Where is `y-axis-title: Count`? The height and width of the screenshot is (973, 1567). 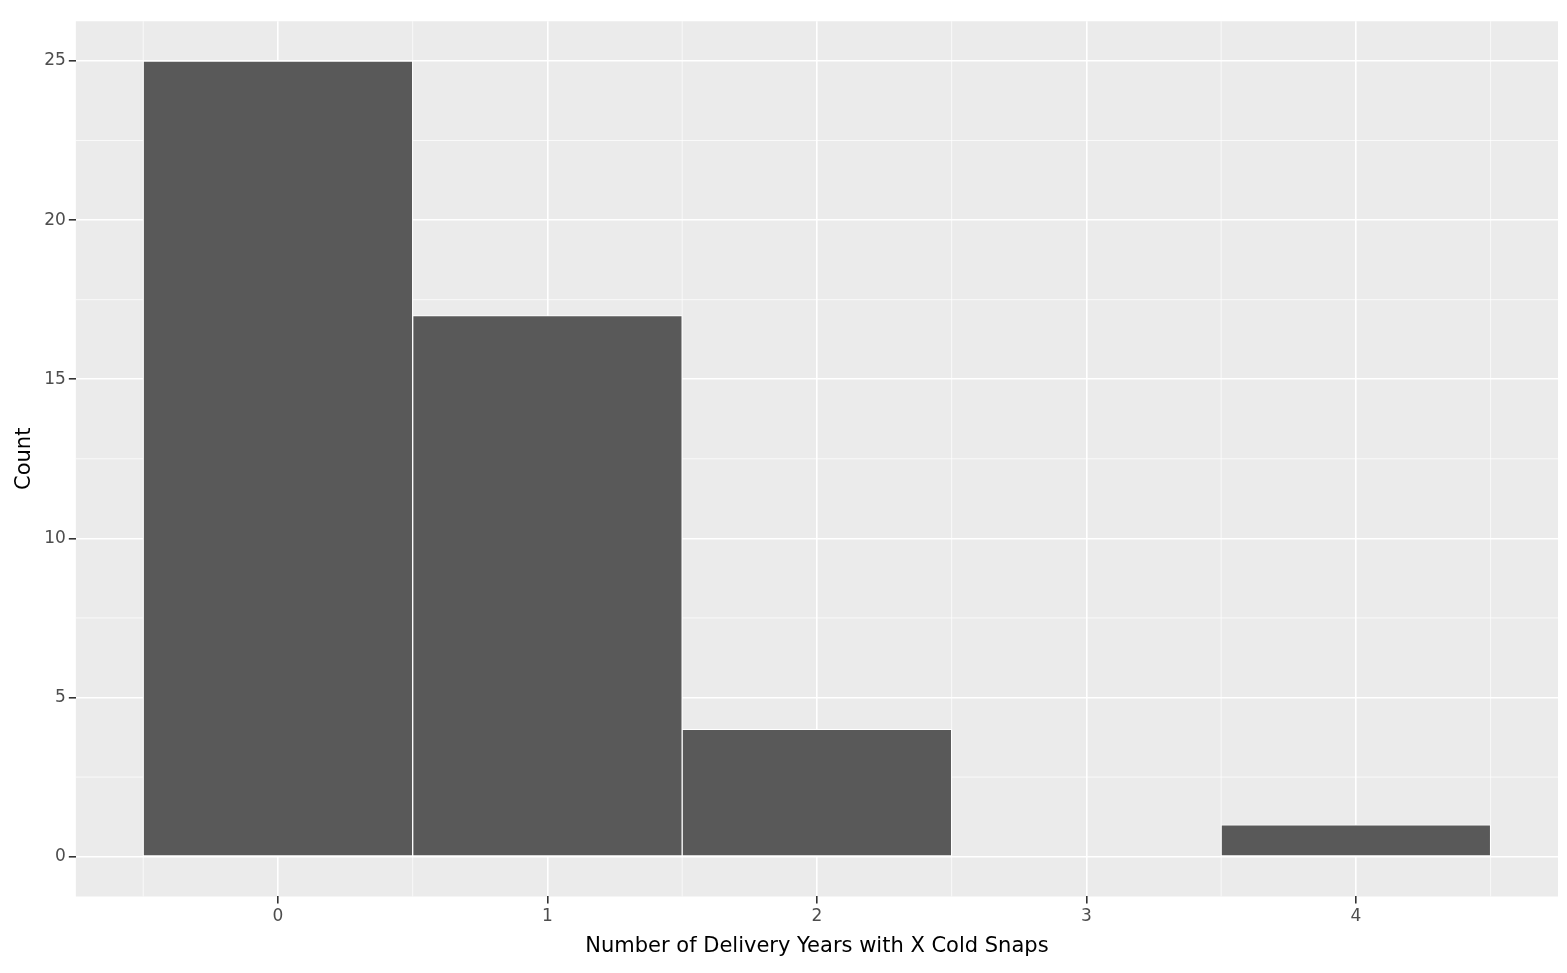
y-axis-title: Count is located at coordinates (23, 458).